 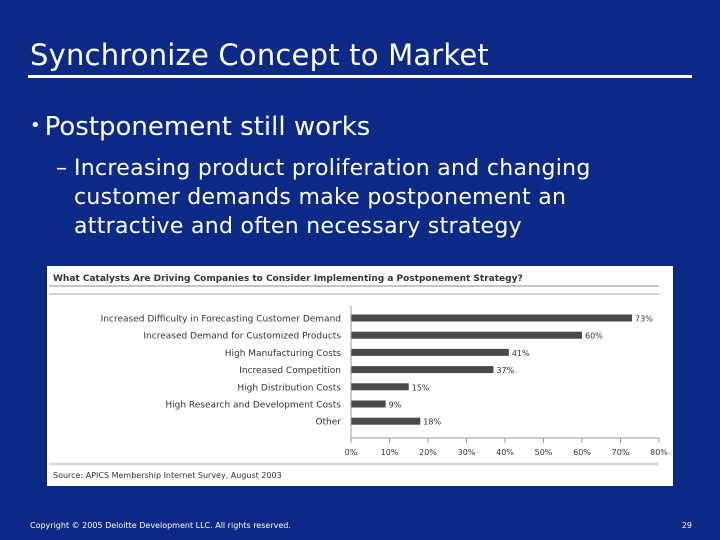 What do you see at coordinates (390, 452) in the screenshot?
I see `x-tick-label: 10%` at bounding box center [390, 452].